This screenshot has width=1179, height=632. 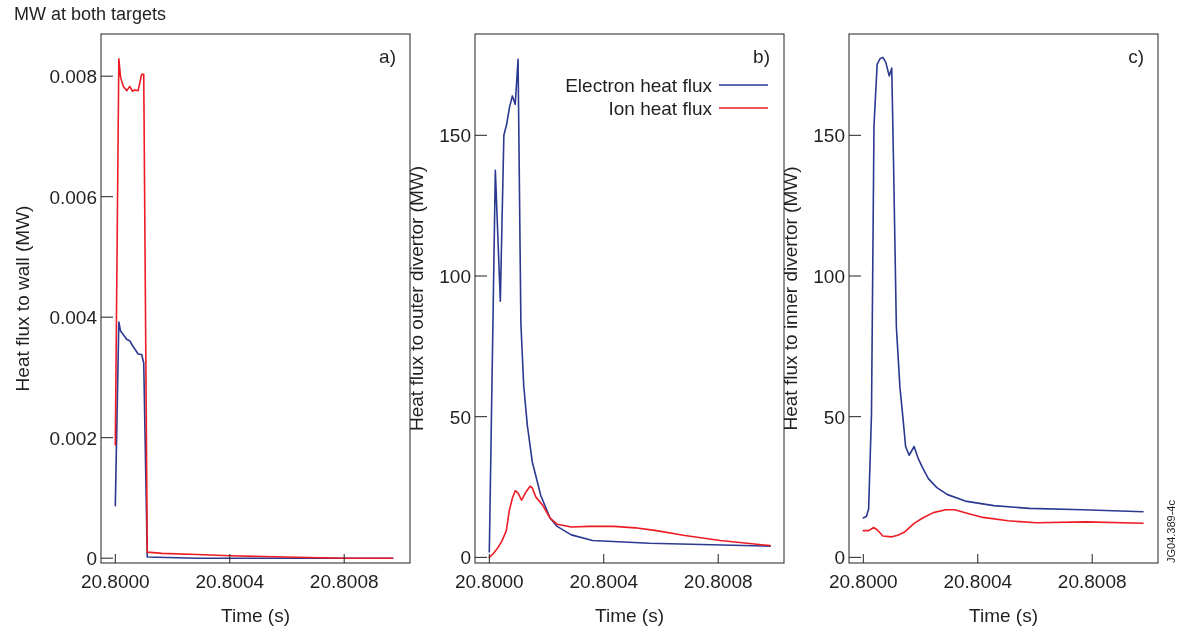 What do you see at coordinates (416, 298) in the screenshot?
I see `y-axis-title: Heat flux to outer divertor (MW)` at bounding box center [416, 298].